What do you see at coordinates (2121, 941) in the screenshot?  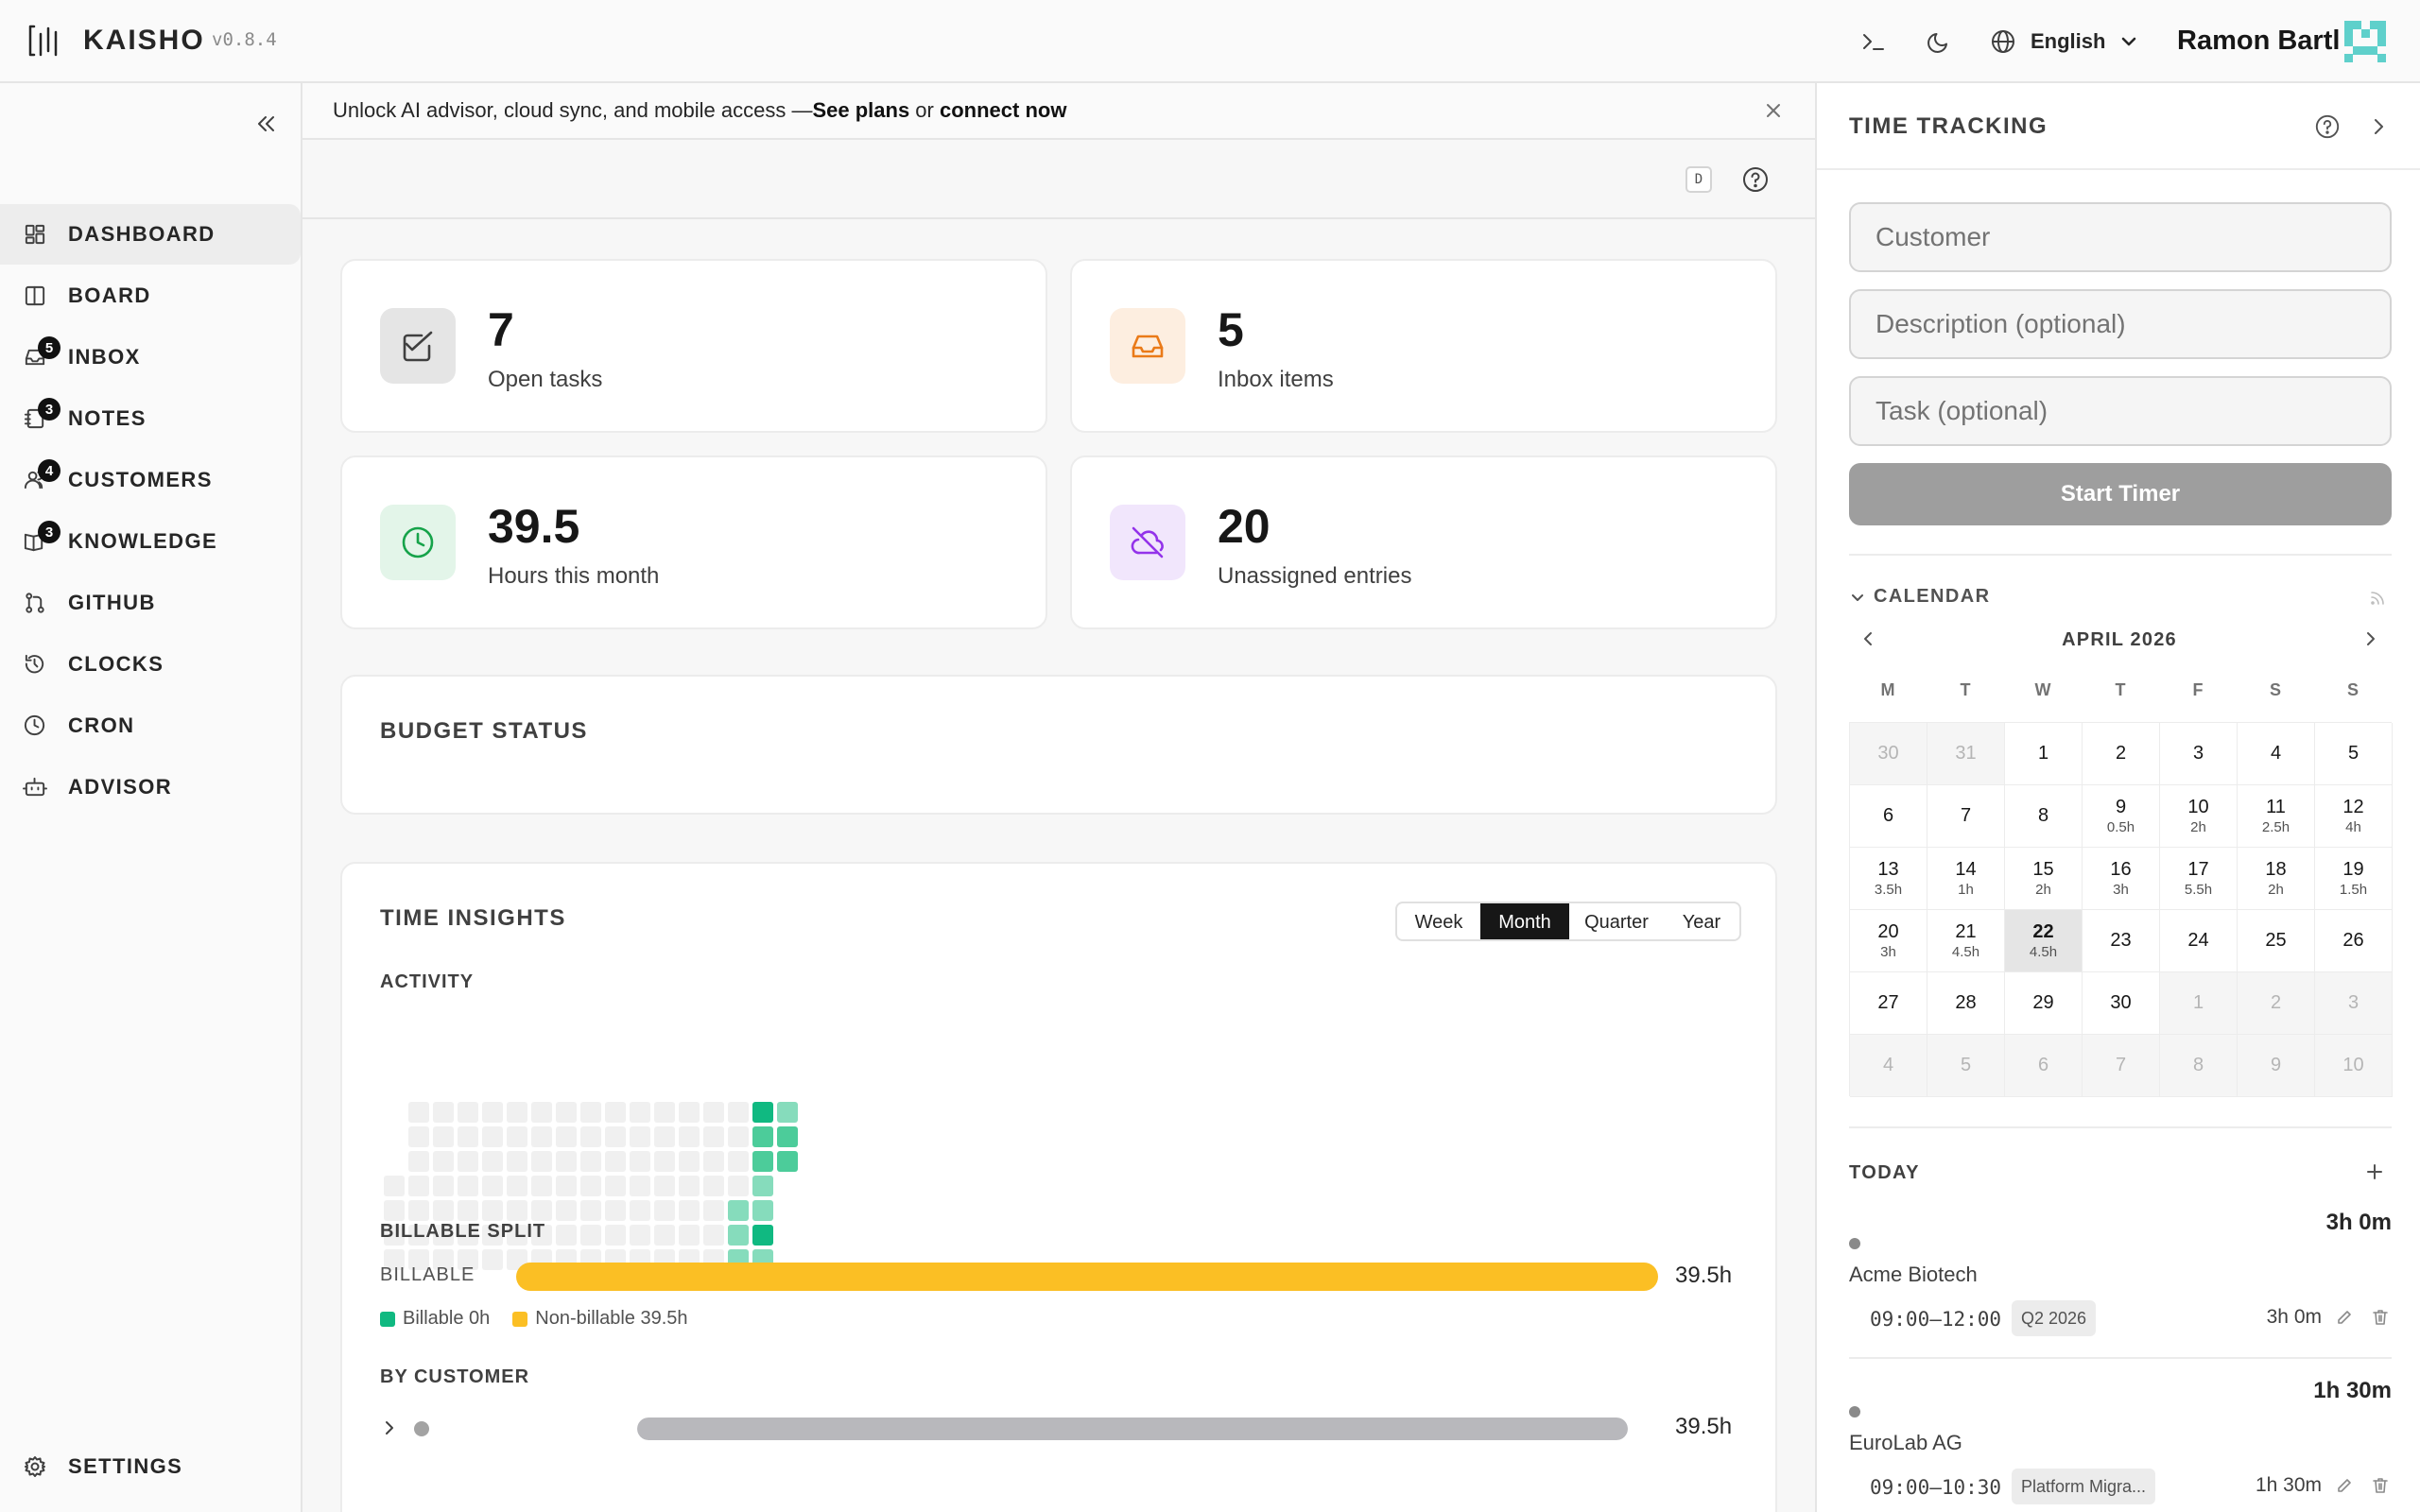 I see `calendar-day: 23` at bounding box center [2121, 941].